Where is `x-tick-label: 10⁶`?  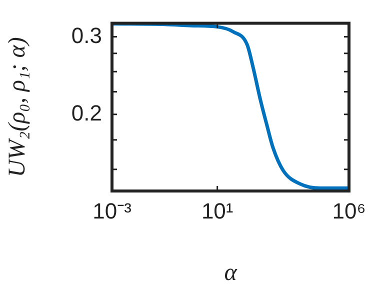 x-tick-label: 10⁶ is located at coordinates (349, 211).